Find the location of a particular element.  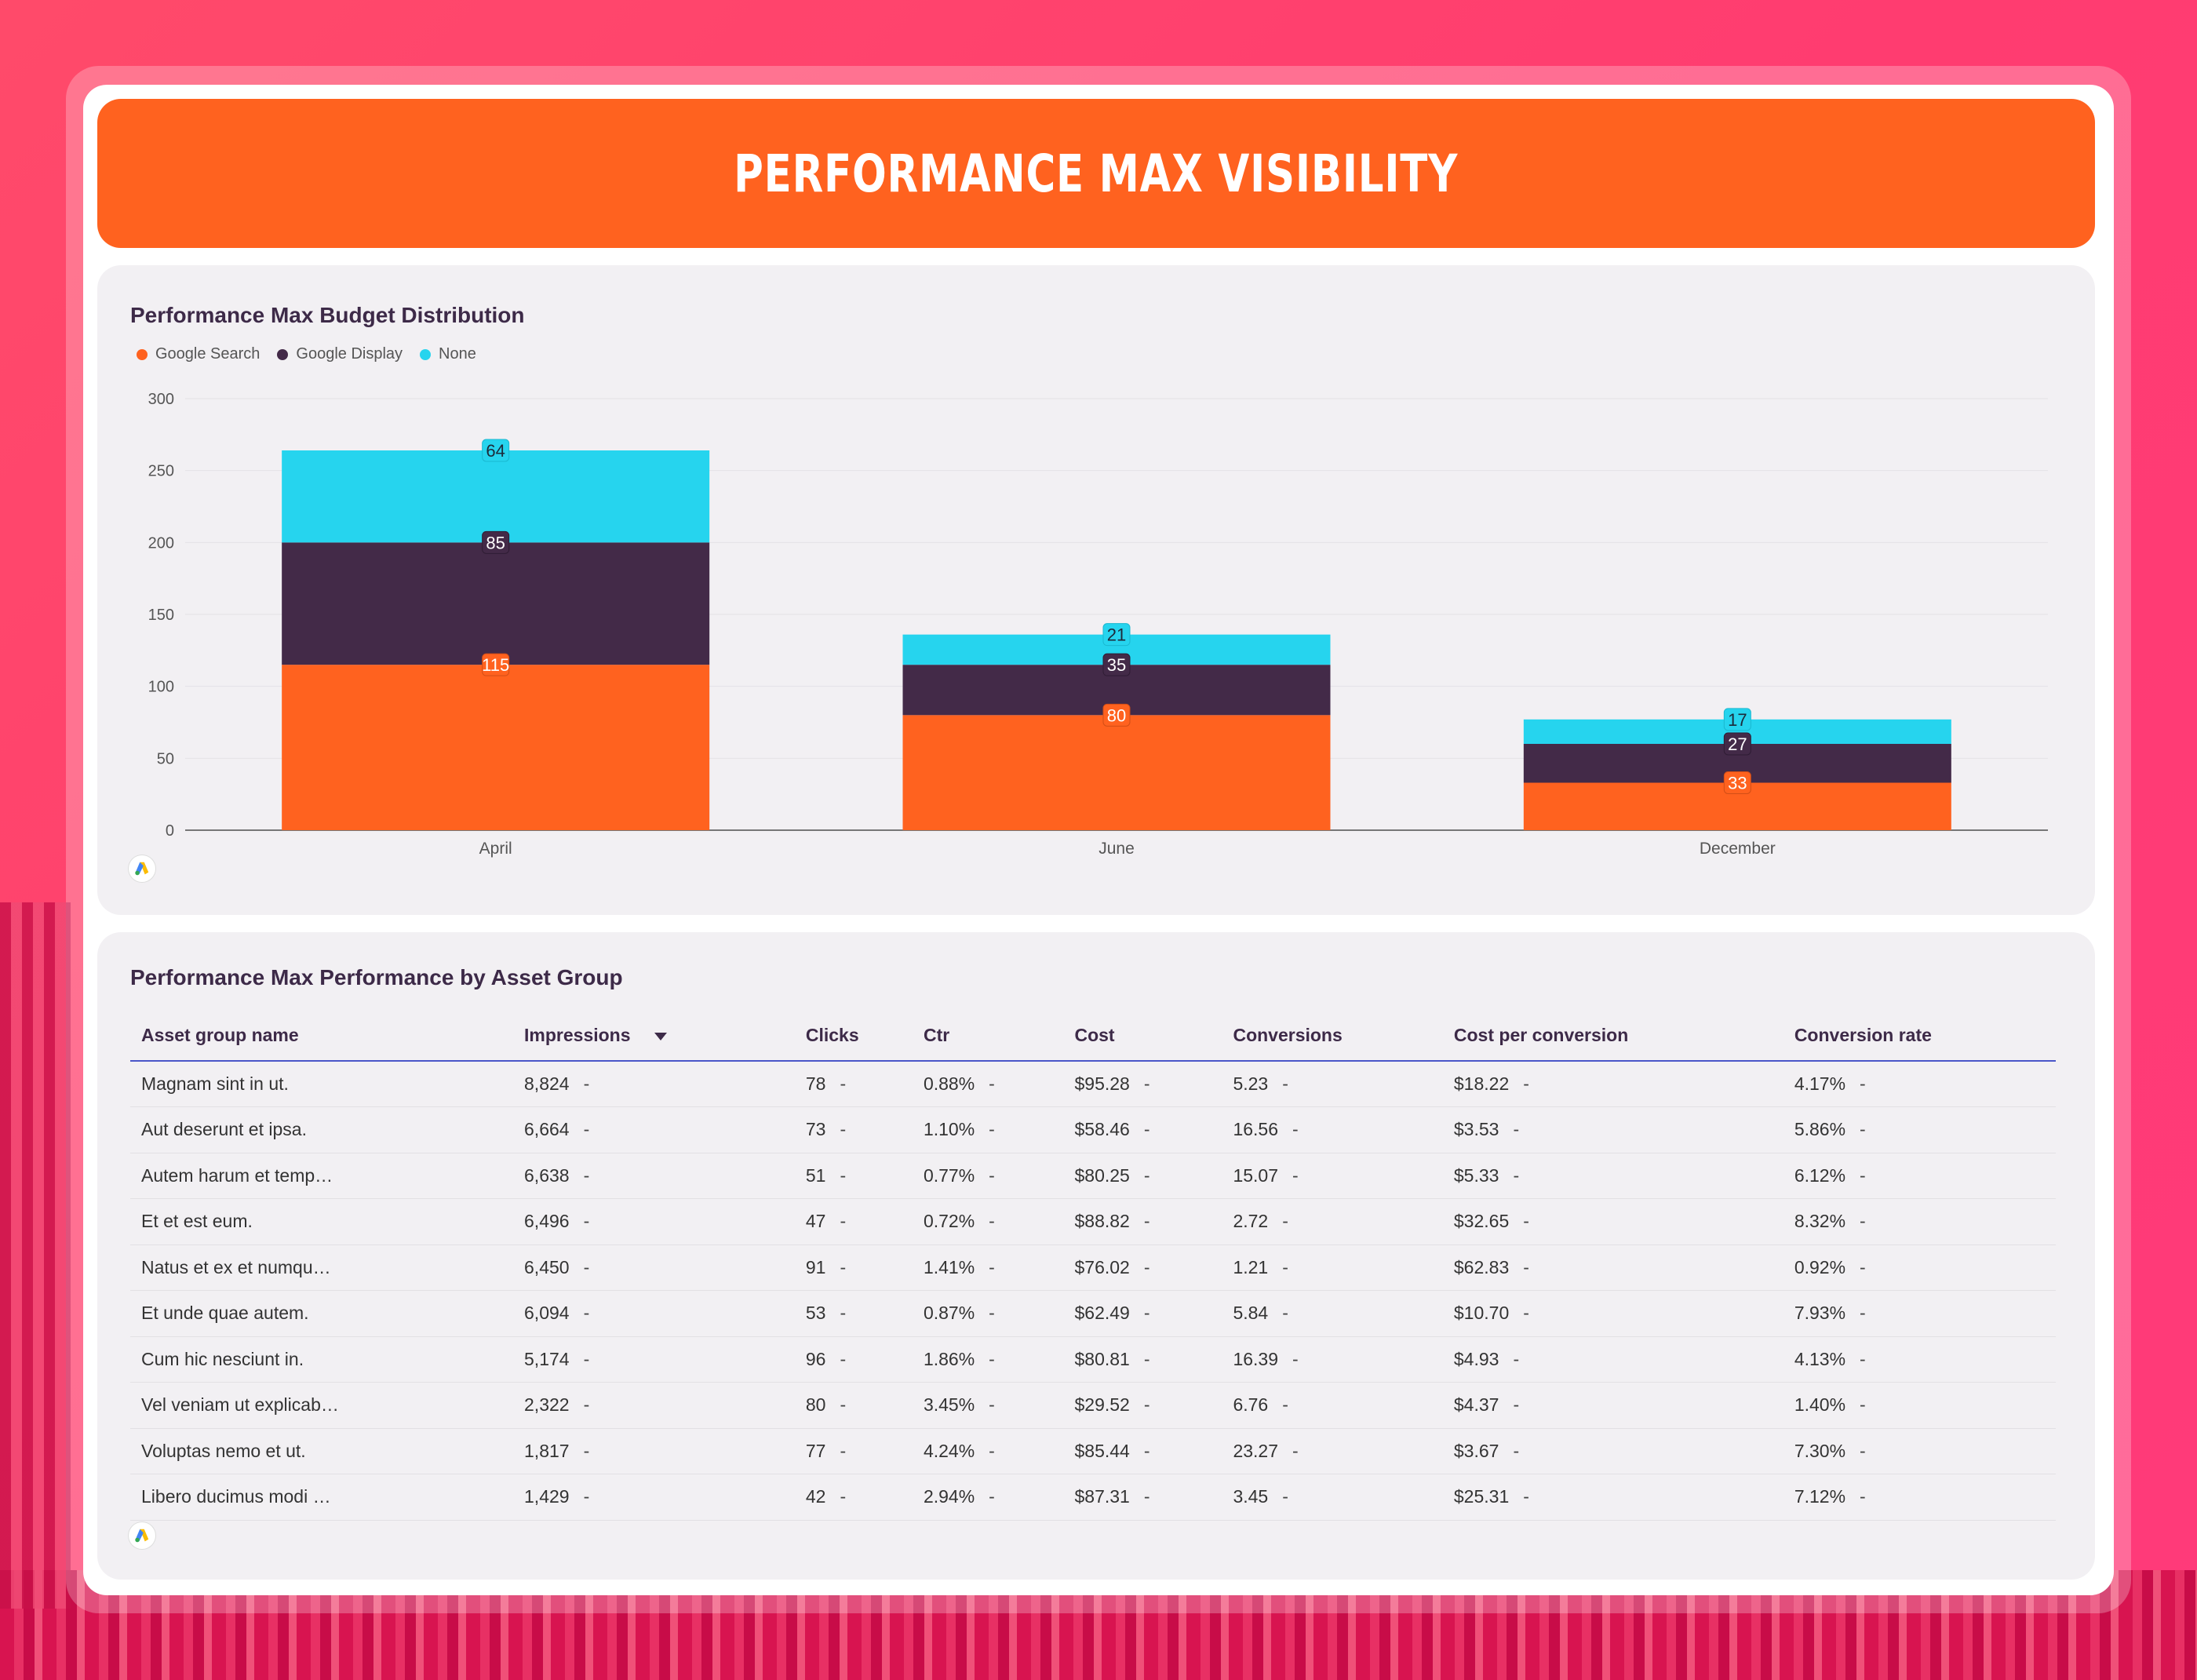

column-header: Cost per conversion is located at coordinates (1613, 1036).